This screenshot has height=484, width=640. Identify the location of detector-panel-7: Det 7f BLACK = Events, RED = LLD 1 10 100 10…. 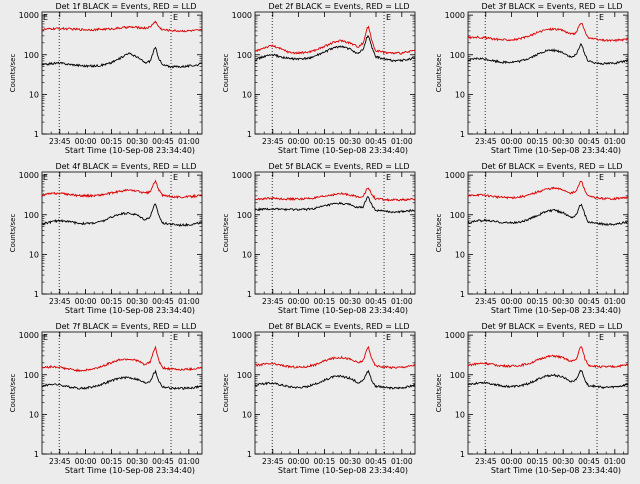
(106, 398).